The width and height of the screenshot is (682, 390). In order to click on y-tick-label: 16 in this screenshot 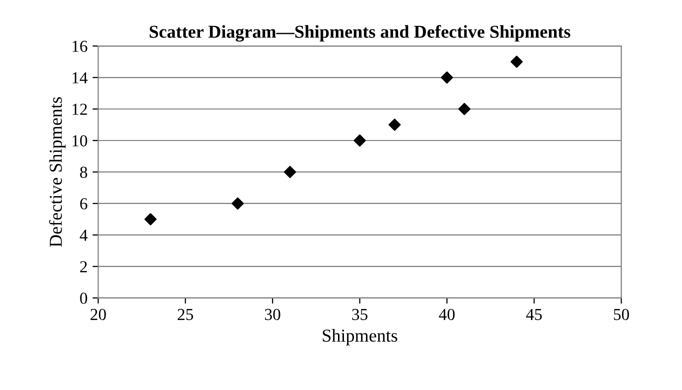, I will do `click(80, 46)`.